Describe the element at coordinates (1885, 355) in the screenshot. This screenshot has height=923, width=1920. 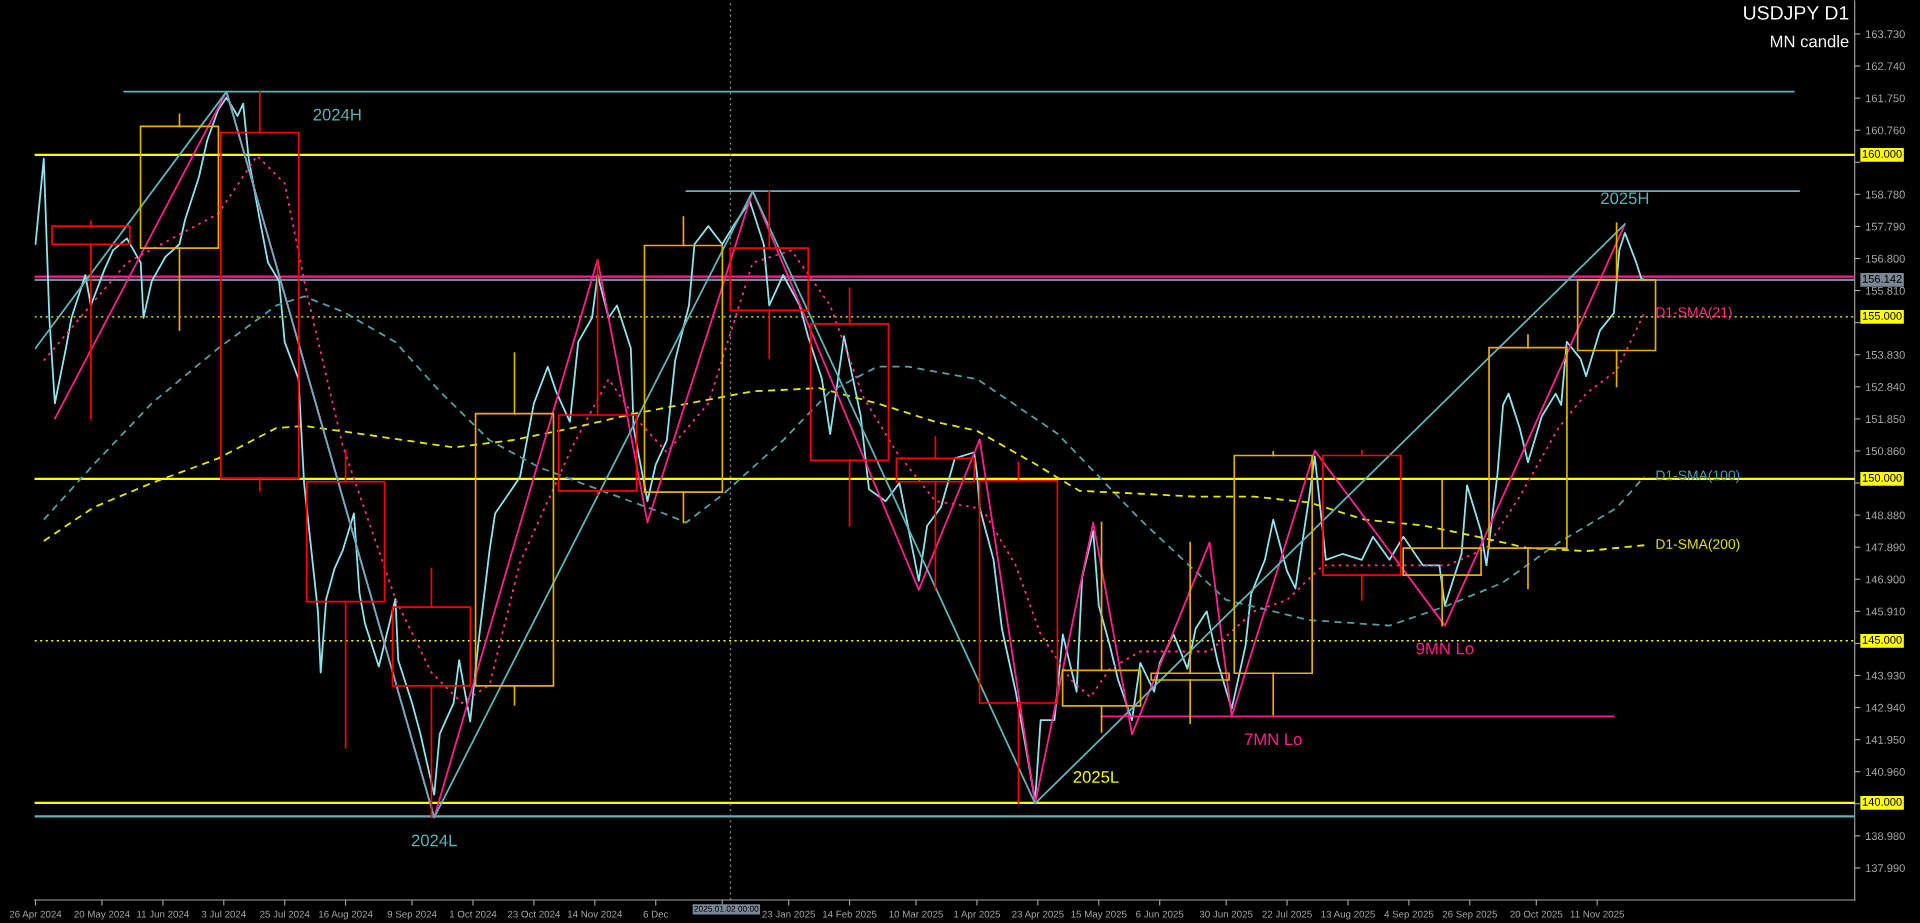
I see `y-tick-label: 153.830` at that location.